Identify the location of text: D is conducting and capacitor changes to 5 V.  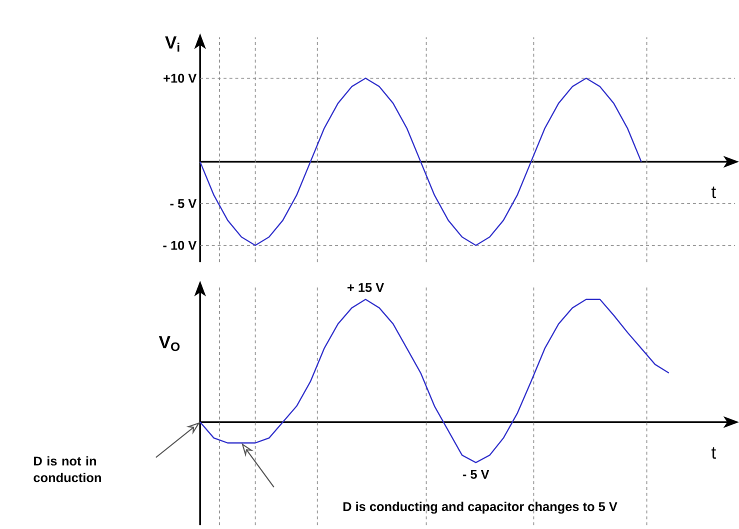
(480, 508).